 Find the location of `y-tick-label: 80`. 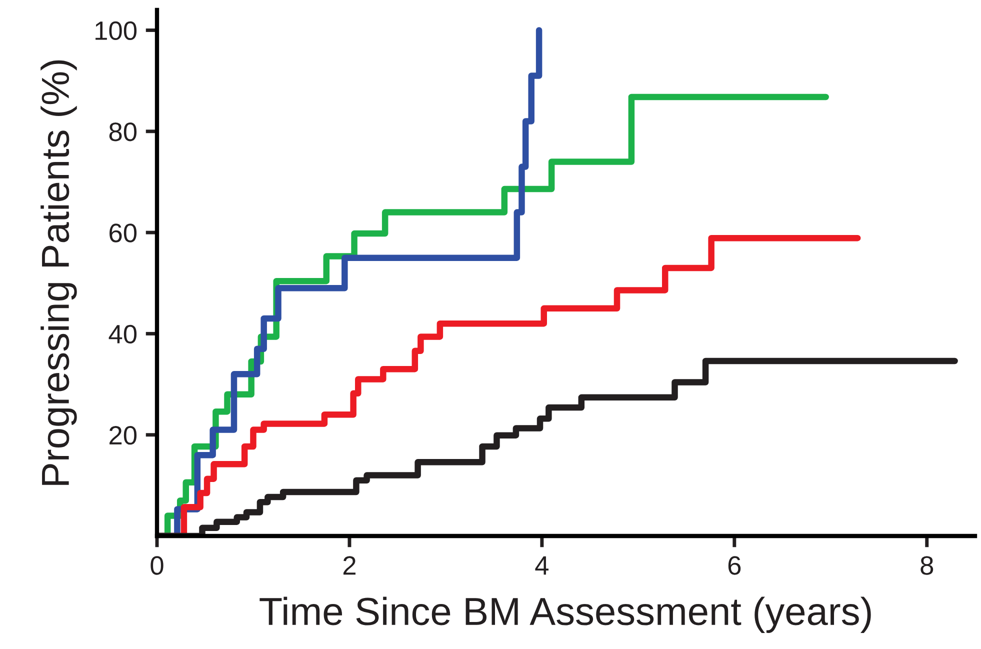

y-tick-label: 80 is located at coordinates (123, 132).